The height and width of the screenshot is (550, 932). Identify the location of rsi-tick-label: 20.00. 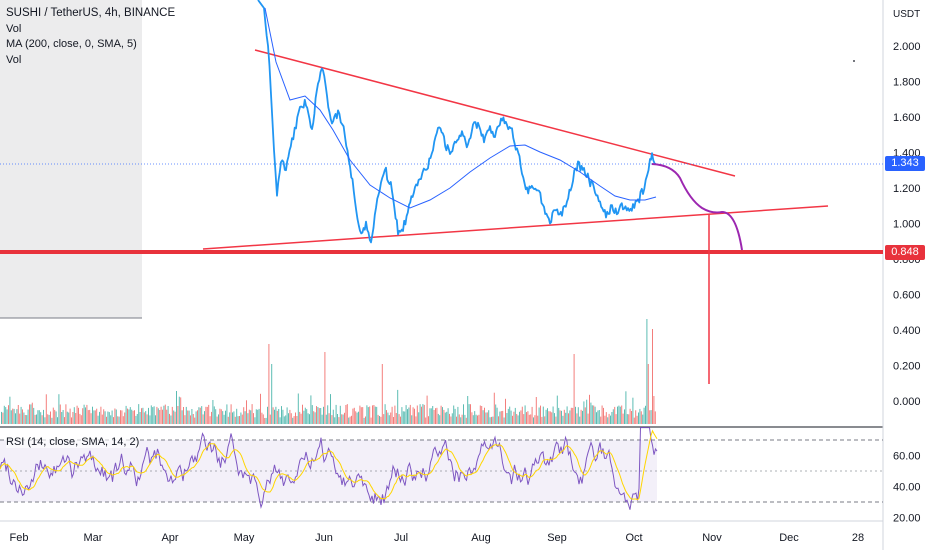
(907, 519).